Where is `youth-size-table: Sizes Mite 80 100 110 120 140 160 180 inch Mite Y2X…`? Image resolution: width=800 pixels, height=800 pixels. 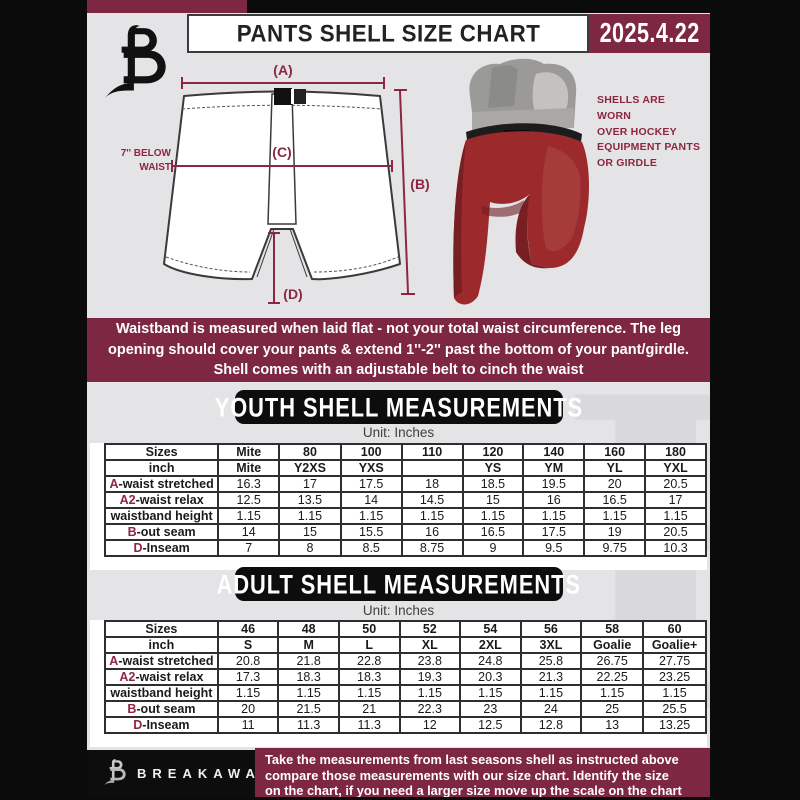 youth-size-table: Sizes Mite 80 100 110 120 140 160 180 inch Mite Y2X… is located at coordinates (405, 500).